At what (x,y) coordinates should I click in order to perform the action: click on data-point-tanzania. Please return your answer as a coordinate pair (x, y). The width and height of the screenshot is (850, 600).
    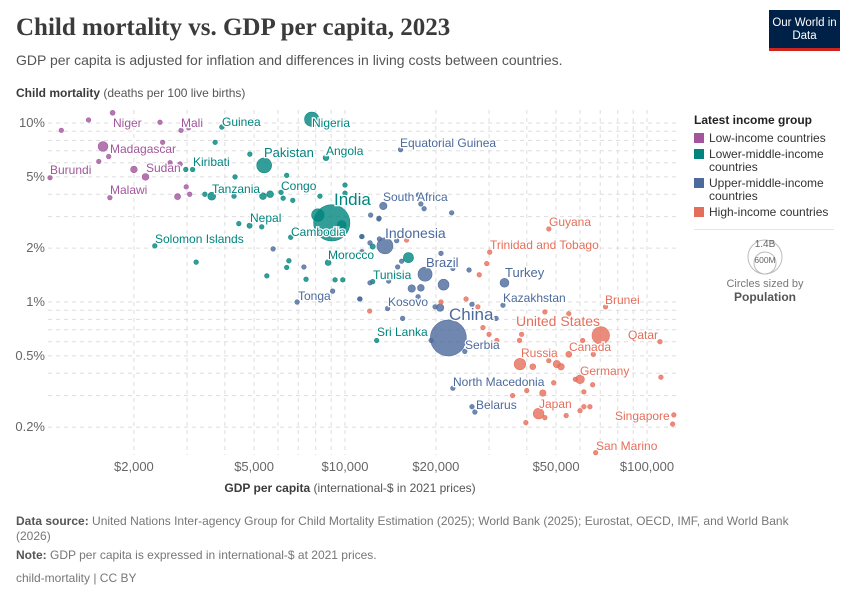
    Looking at the image, I should click on (211, 196).